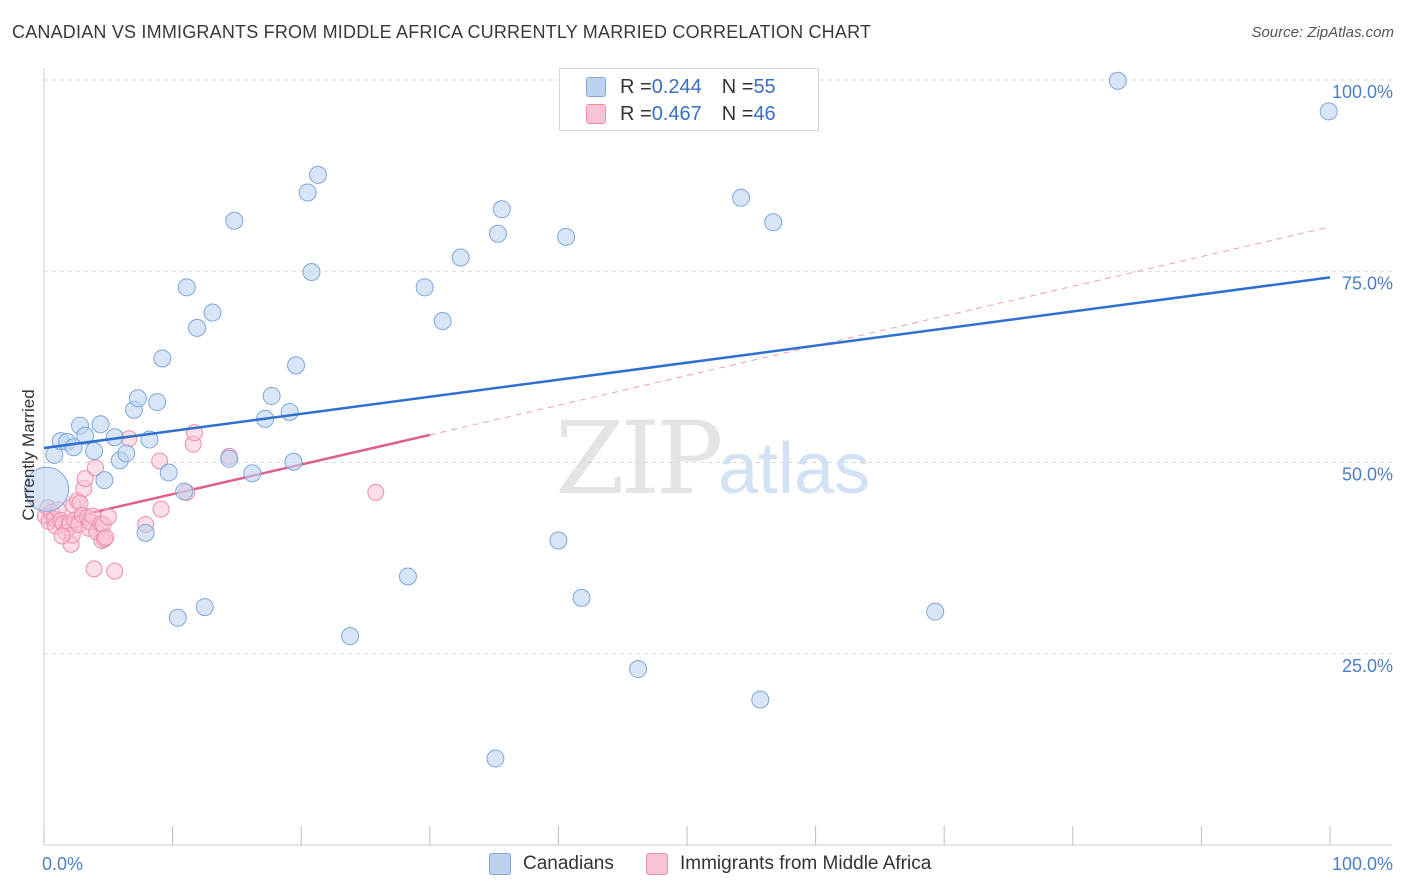 The height and width of the screenshot is (892, 1406). I want to click on legend-item-middle-africa: Immigrants from Middle Africa, so click(788, 864).